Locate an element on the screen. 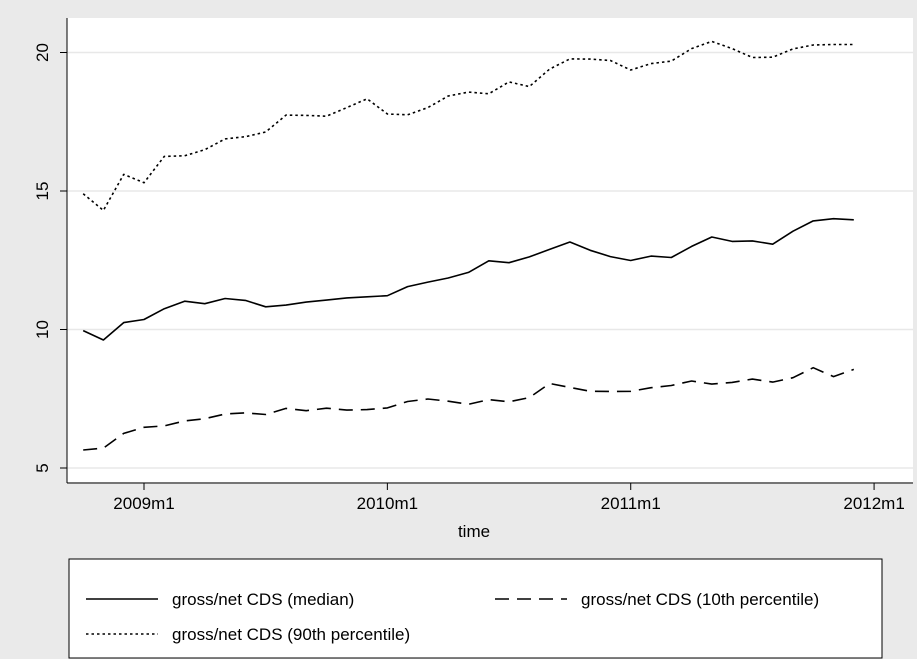  y-tick-label-15: 15 is located at coordinates (42, 191).